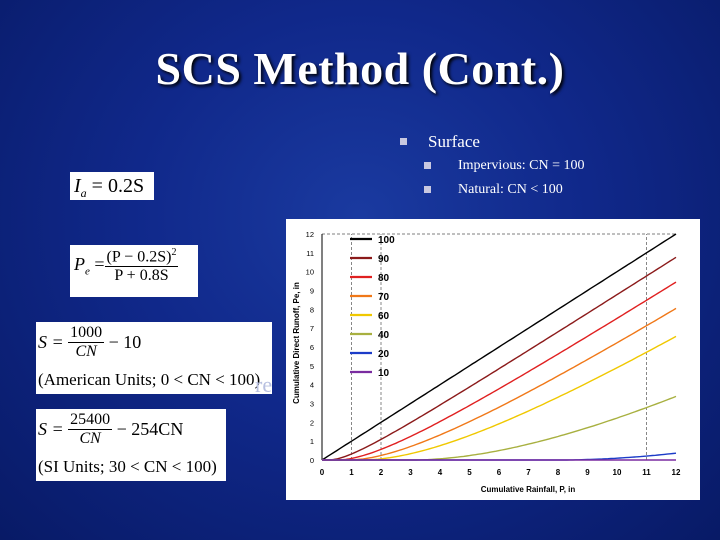 The height and width of the screenshot is (540, 720). I want to click on s-us-lhs: S =, so click(53, 342).